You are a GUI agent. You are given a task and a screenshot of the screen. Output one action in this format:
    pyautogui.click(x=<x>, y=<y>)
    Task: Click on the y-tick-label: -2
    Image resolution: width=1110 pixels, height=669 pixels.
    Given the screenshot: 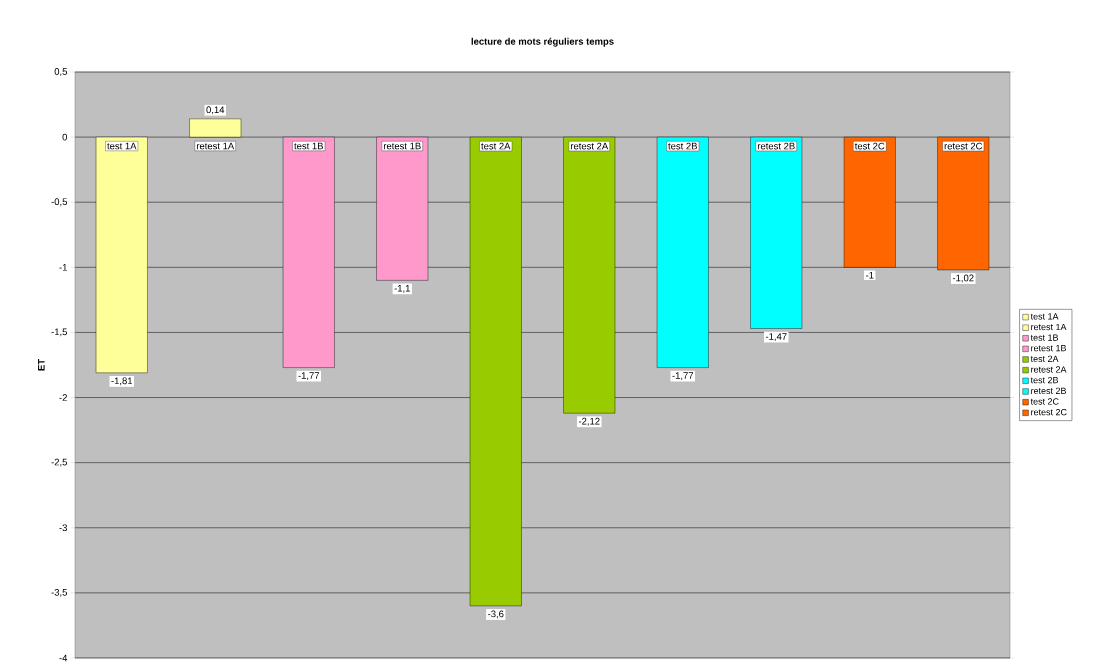 What is the action you would take?
    pyautogui.click(x=63, y=397)
    